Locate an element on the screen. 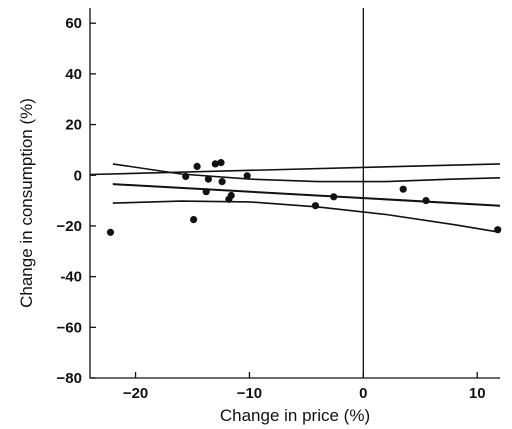 This screenshot has height=429, width=512. fit-lines is located at coordinates (295, 198).